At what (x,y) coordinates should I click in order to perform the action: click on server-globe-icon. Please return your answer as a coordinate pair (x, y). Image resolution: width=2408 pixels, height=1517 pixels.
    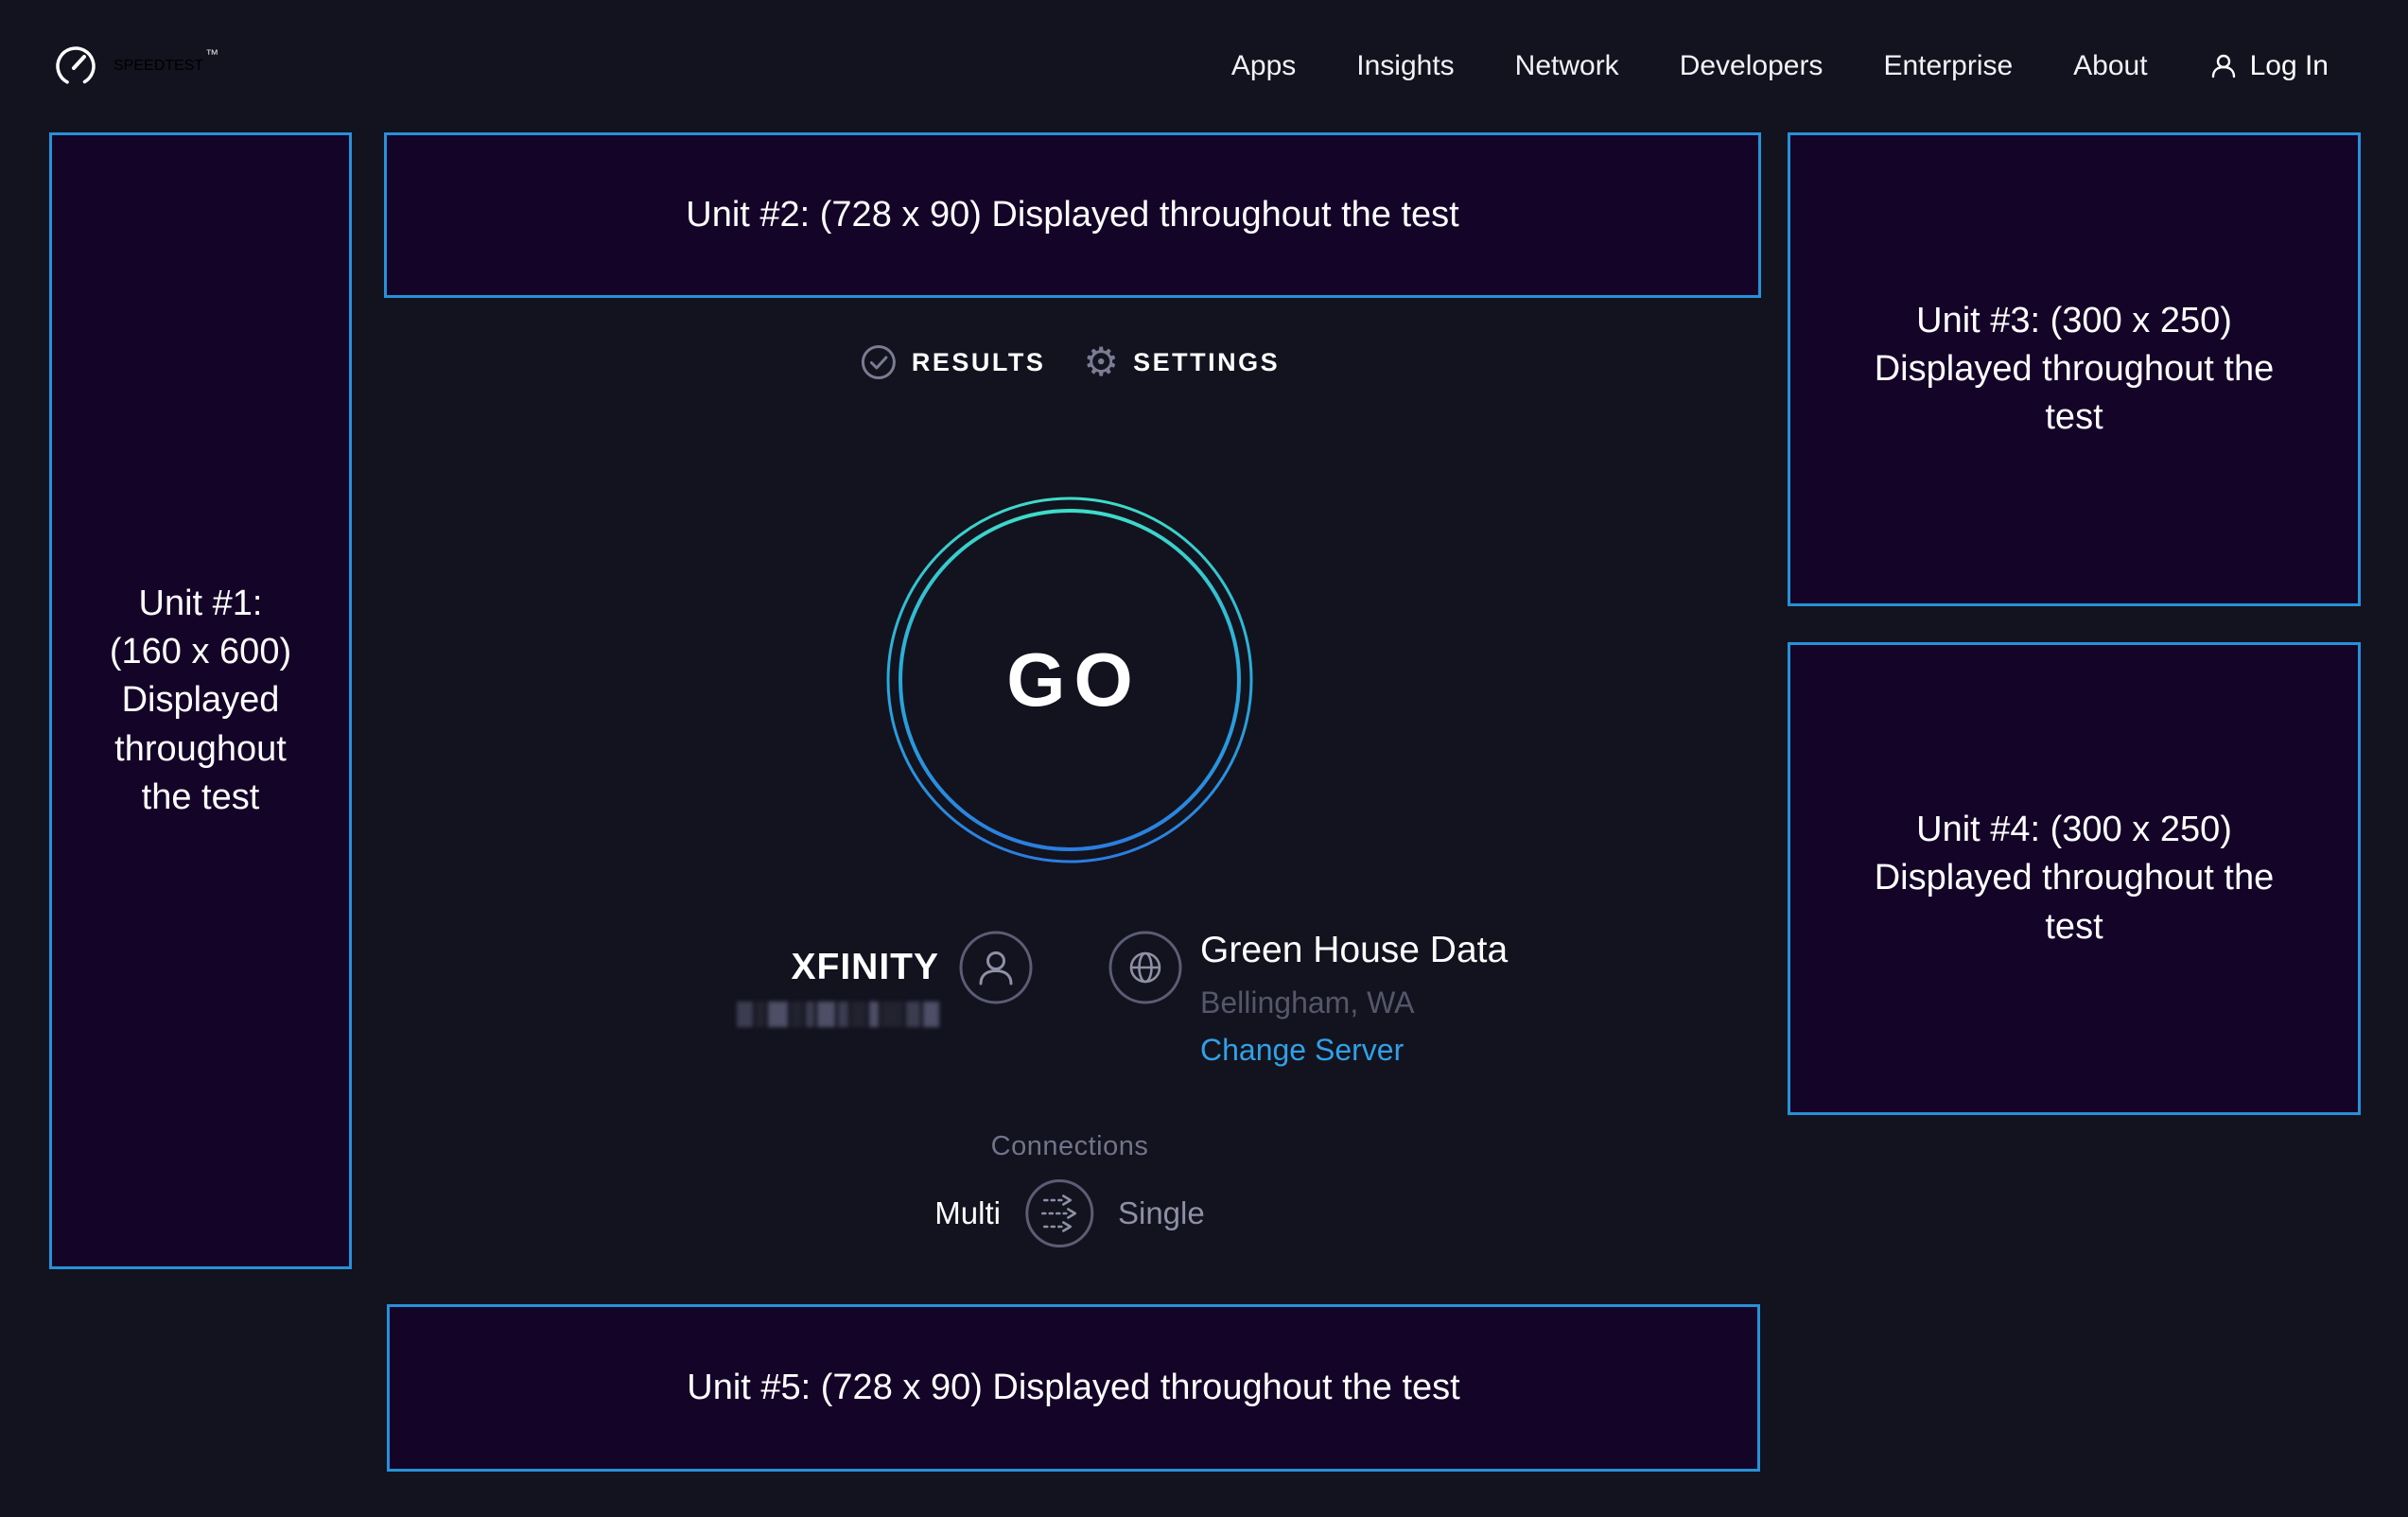
    Looking at the image, I should click on (1145, 968).